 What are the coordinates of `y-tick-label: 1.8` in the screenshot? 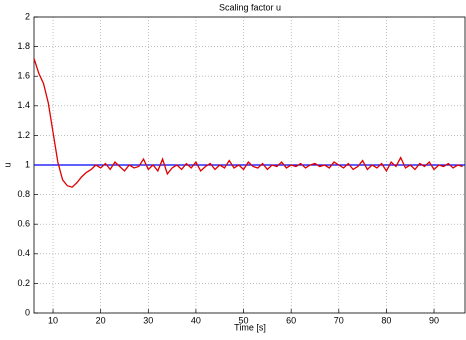 It's located at (23, 46).